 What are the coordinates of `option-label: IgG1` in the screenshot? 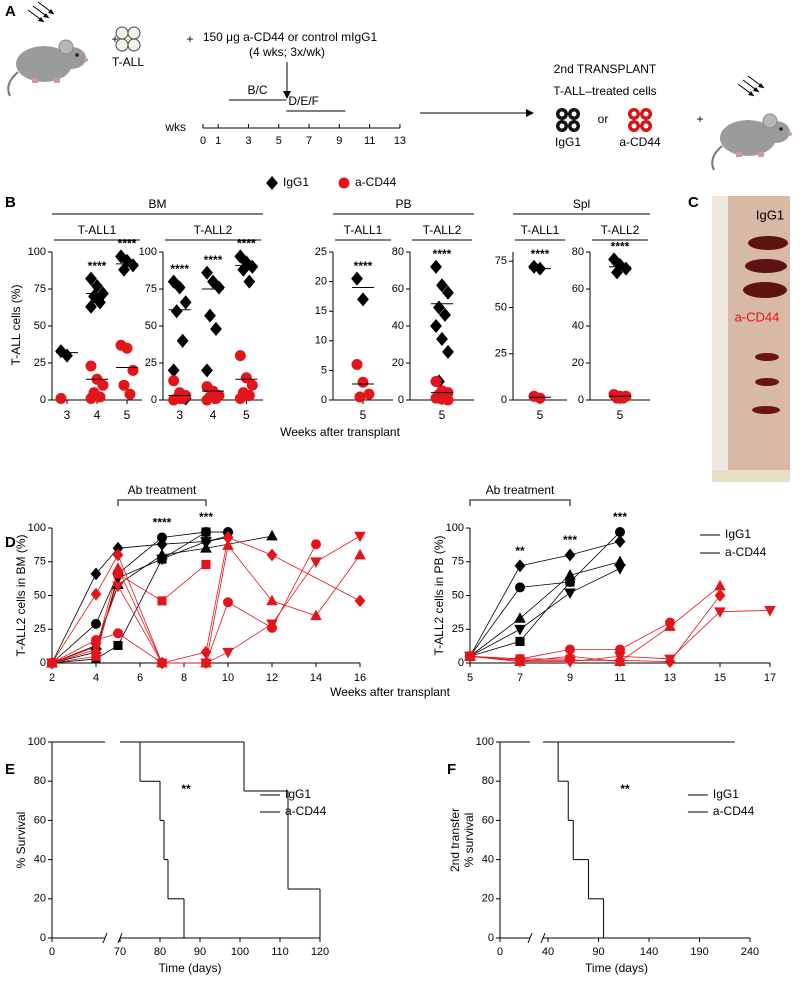 It's located at (568, 142).